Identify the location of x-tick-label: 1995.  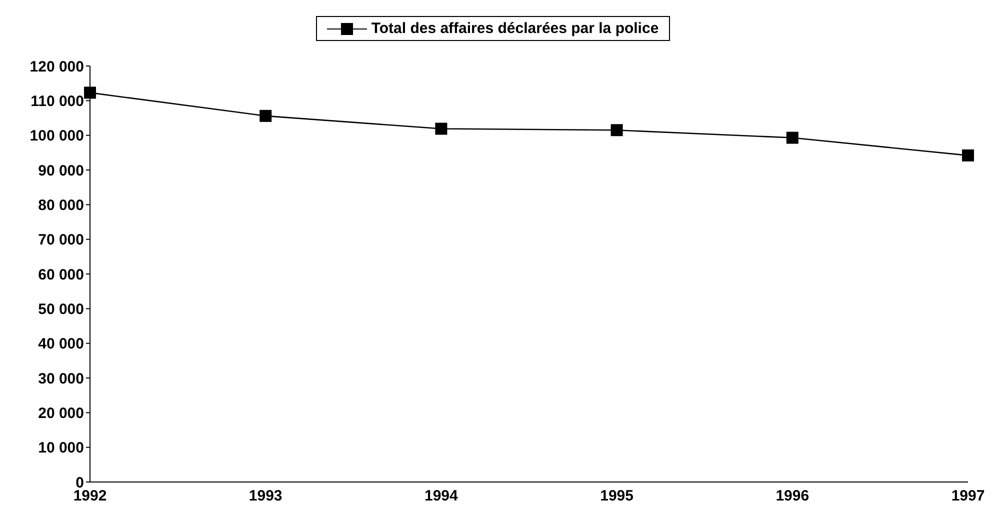
(617, 496).